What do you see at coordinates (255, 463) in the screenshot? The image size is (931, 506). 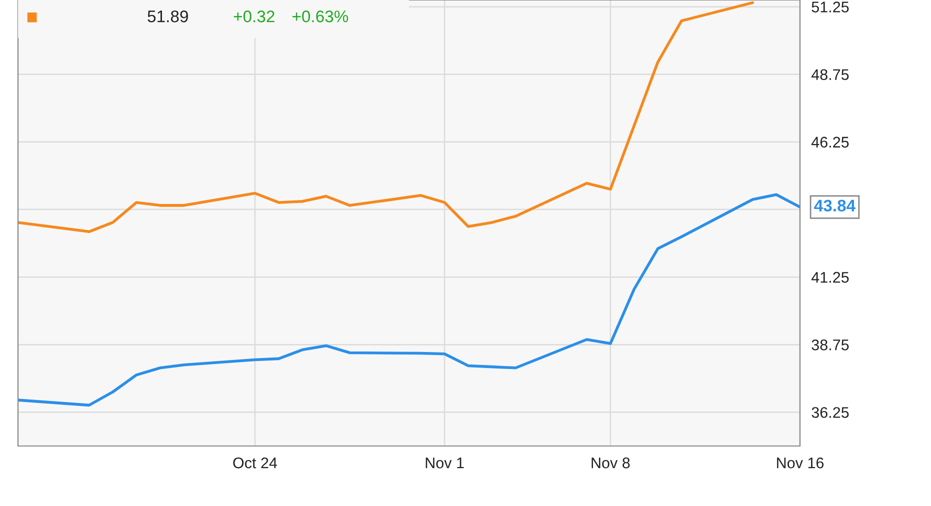 I see `x-tick-label: Oct 24` at bounding box center [255, 463].